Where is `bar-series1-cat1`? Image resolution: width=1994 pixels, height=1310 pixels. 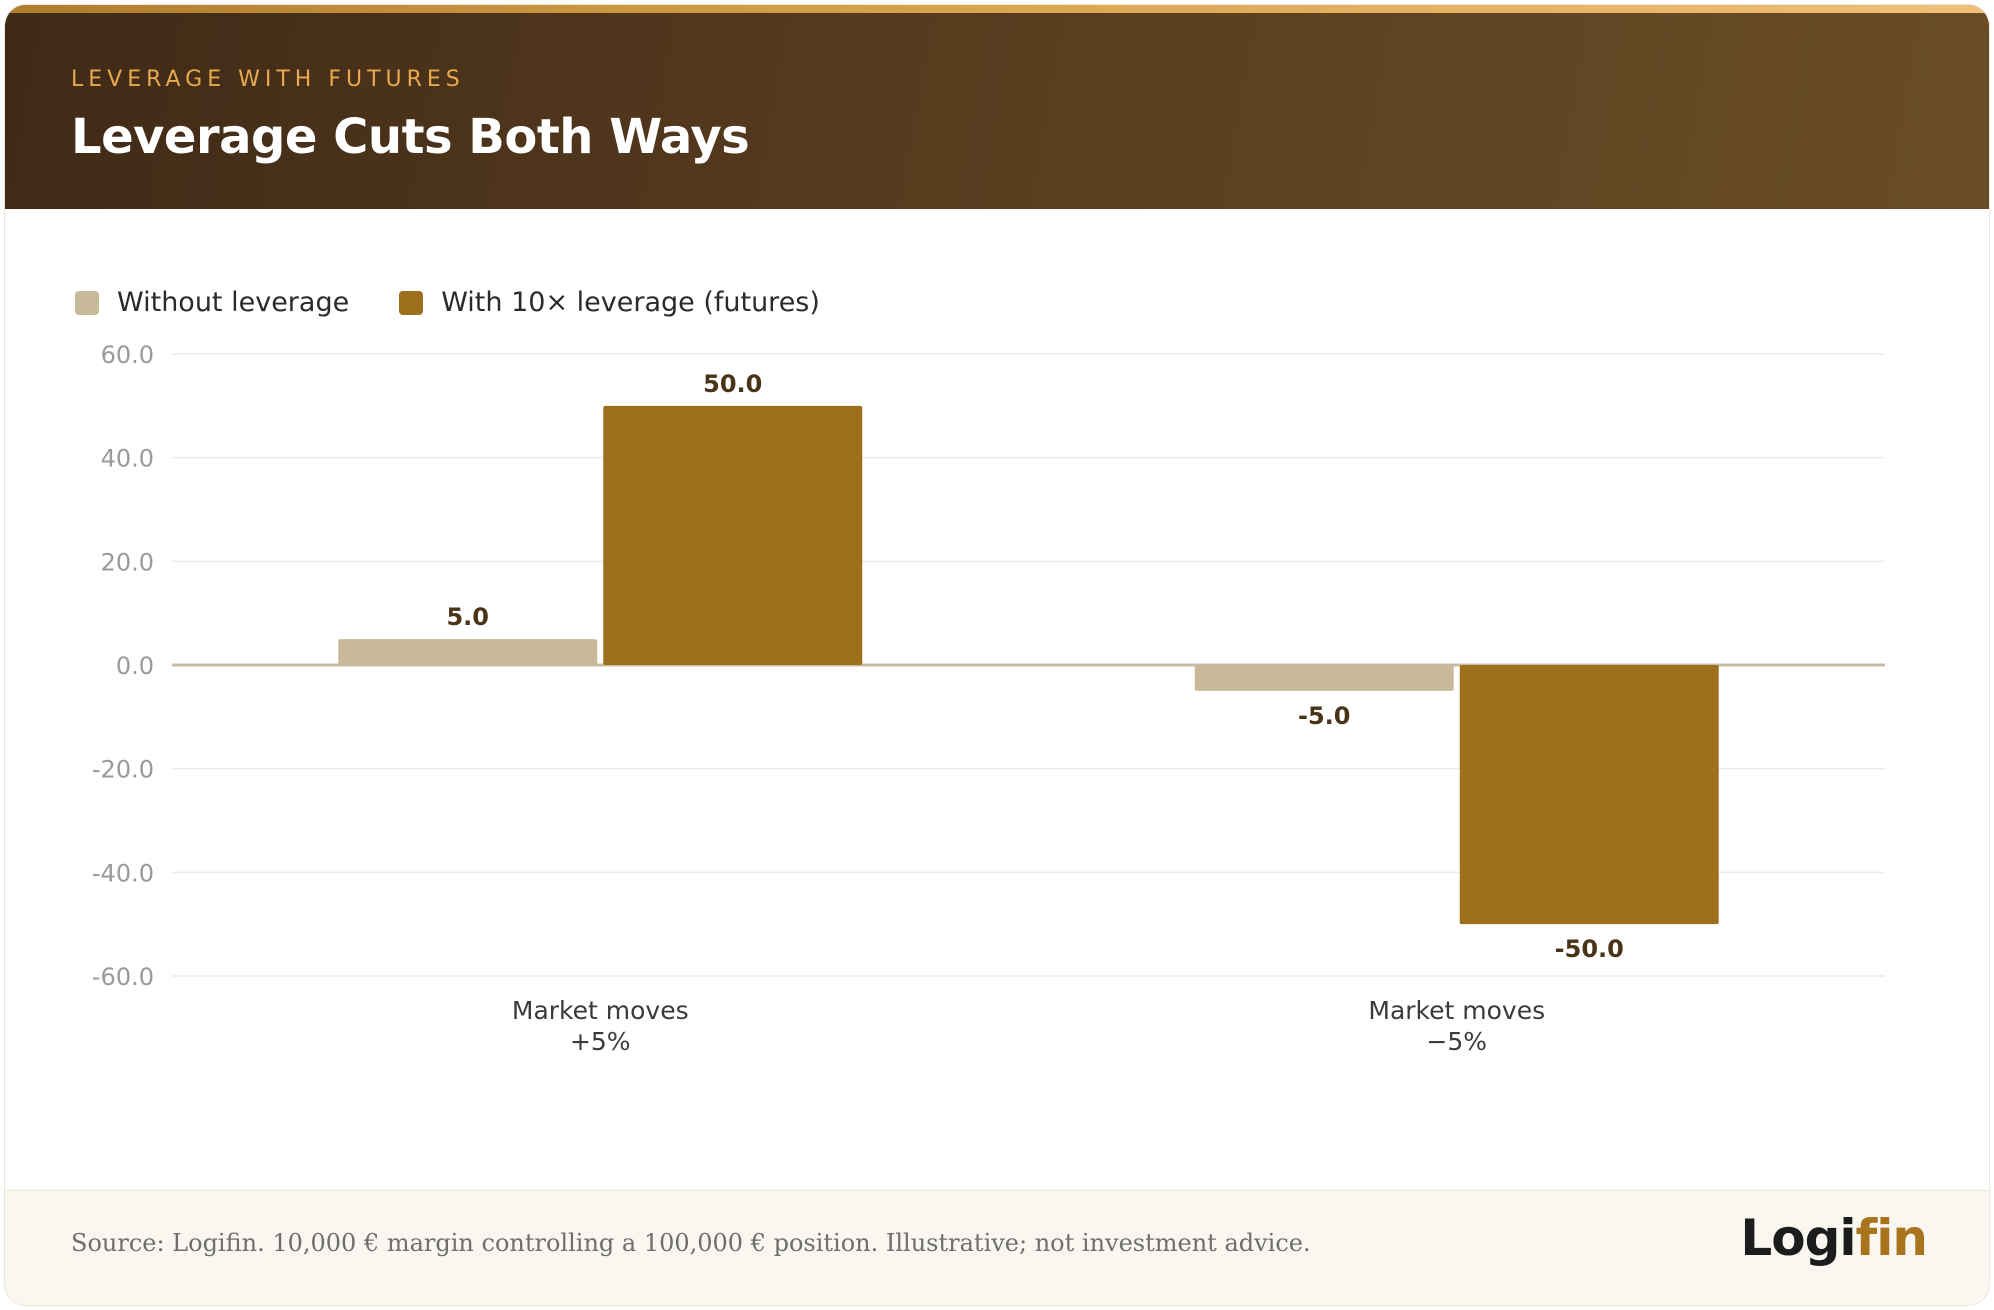
bar-series1-cat1 is located at coordinates (468, 652).